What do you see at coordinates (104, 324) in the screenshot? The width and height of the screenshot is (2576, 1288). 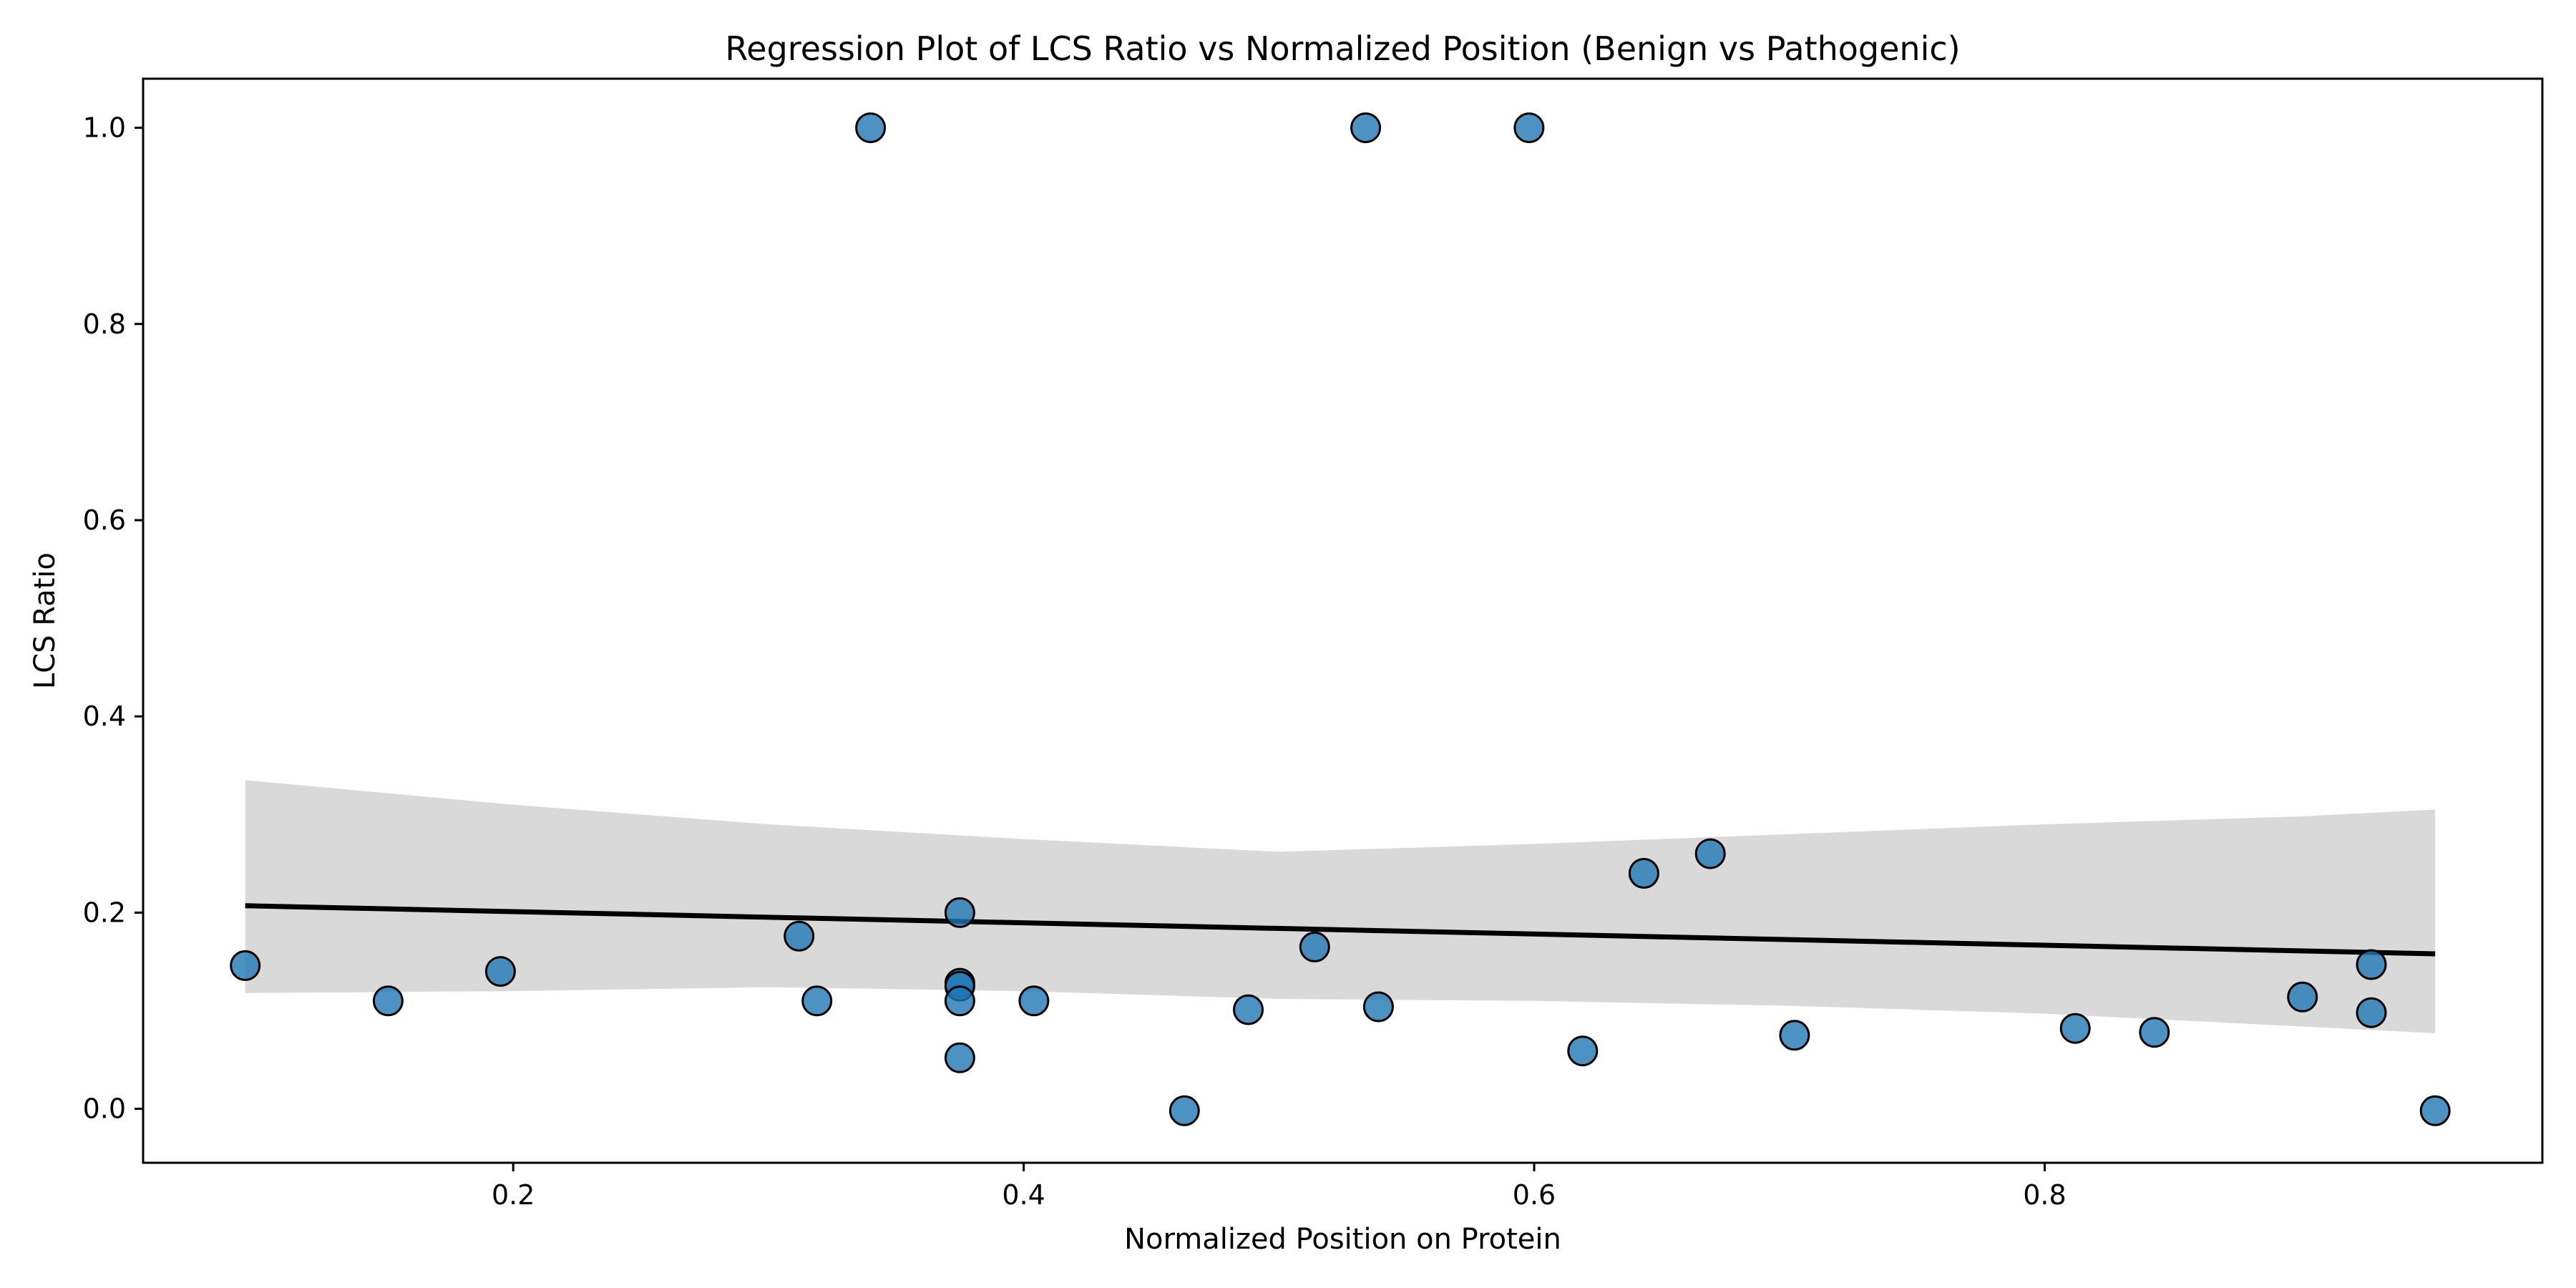 I see `y-tick-label: 0.8` at bounding box center [104, 324].